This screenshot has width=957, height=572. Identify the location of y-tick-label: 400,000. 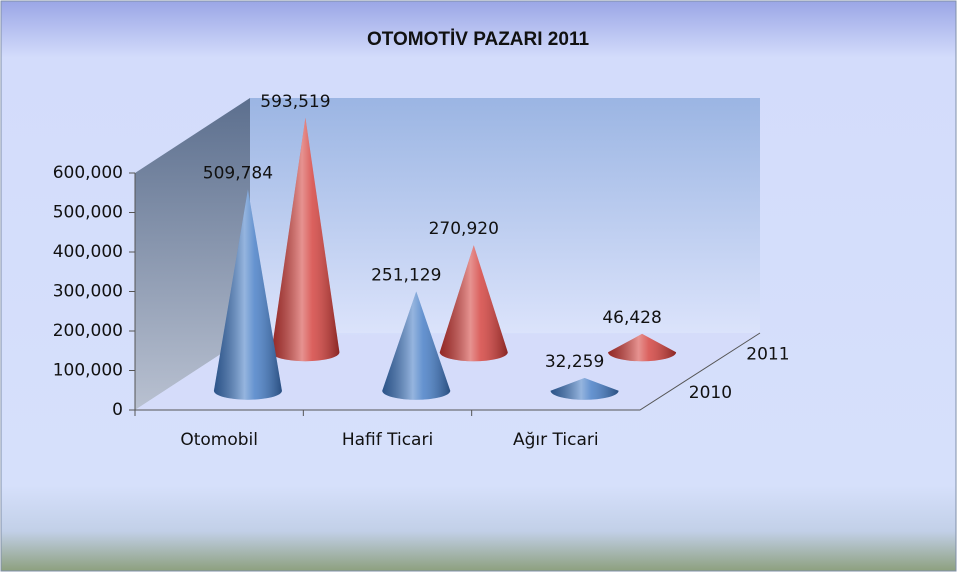
(88, 252).